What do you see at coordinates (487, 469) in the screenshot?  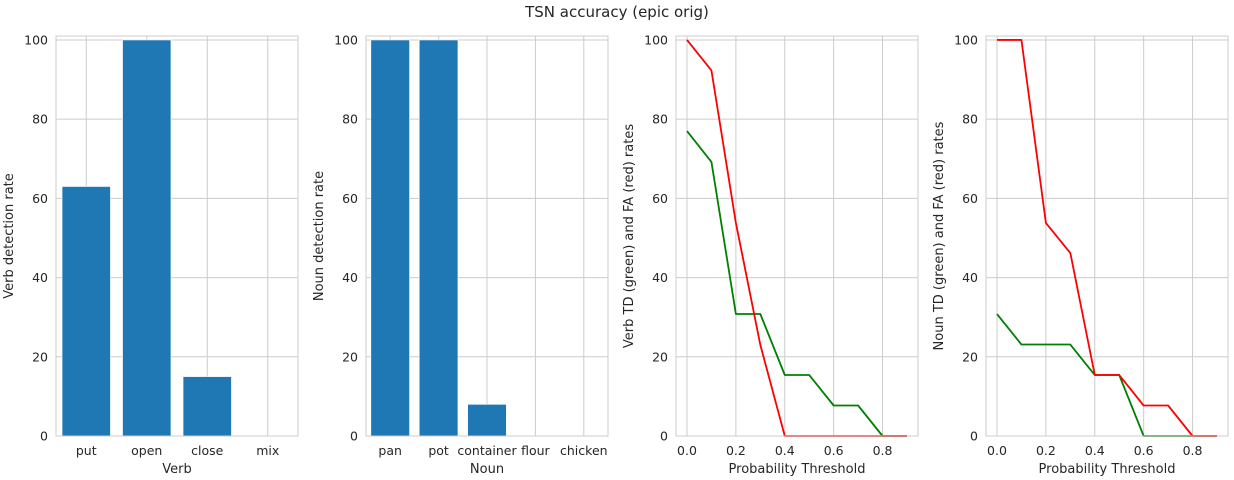 I see `x-axis-label: Noun` at bounding box center [487, 469].